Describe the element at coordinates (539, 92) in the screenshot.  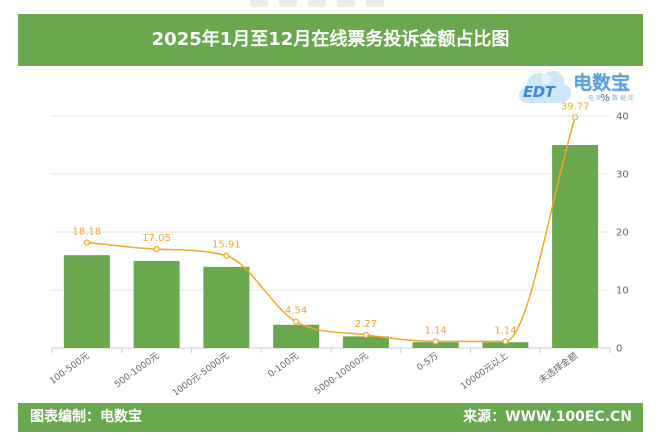
I see `logo-cloud-text: EDT` at that location.